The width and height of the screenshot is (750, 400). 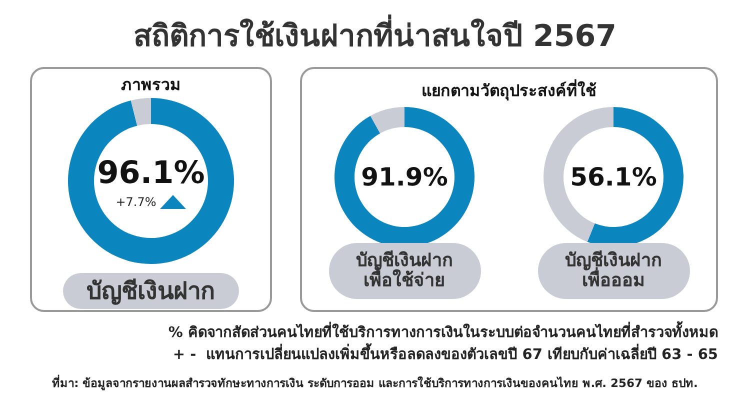 What do you see at coordinates (445, 353) in the screenshot?
I see `text: + - แทนการเปลี่ยนแปลงเพิ่มขึ้นหรือลดลงของตัวเลขปี 67 เทียบกับค่าเฉลี่ยปี 63 - 65` at bounding box center [445, 353].